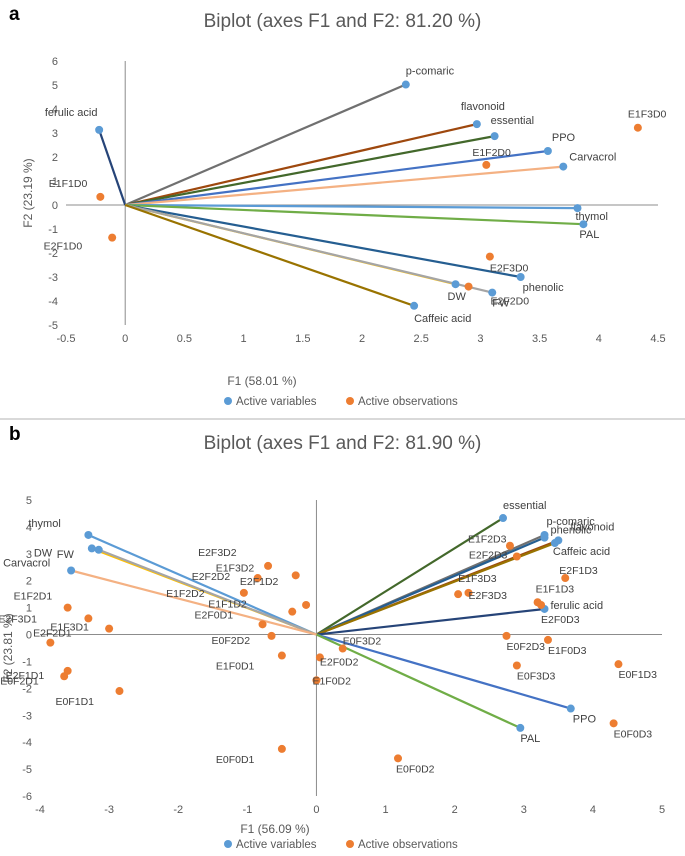 Image resolution: width=685 pixels, height=856 pixels. I want to click on x-tick-label: 2, so click(362, 339).